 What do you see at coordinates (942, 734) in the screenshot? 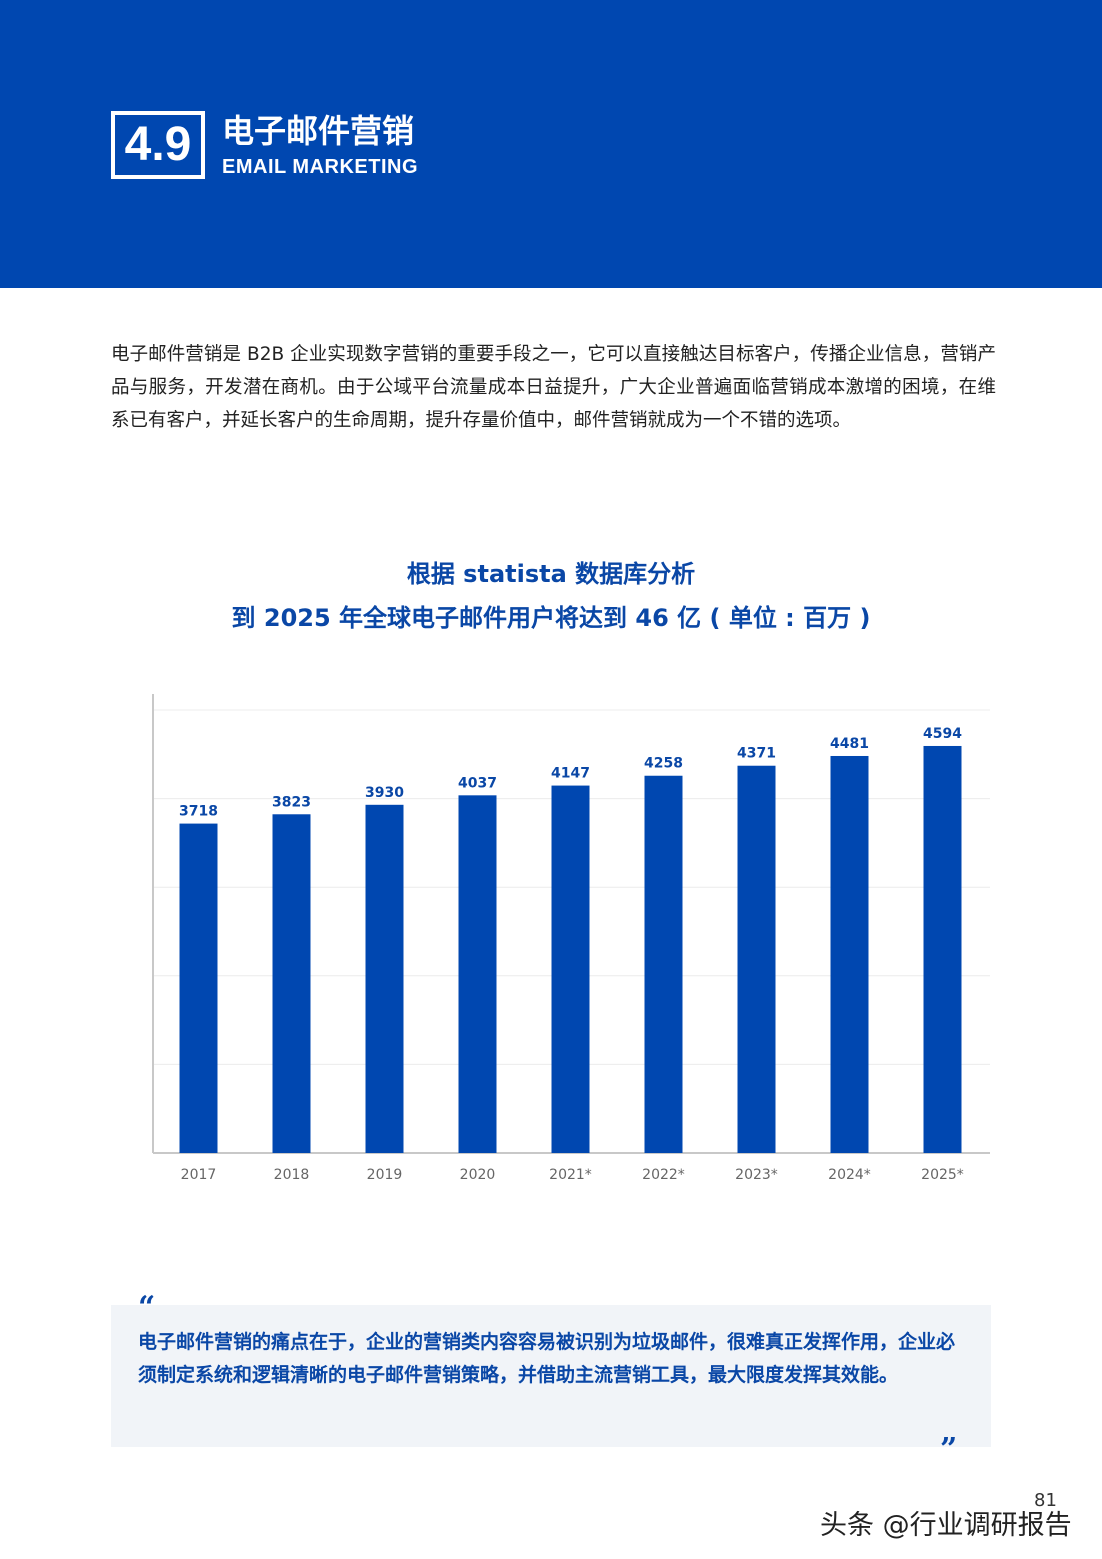
I see `data-label: 4594` at bounding box center [942, 734].